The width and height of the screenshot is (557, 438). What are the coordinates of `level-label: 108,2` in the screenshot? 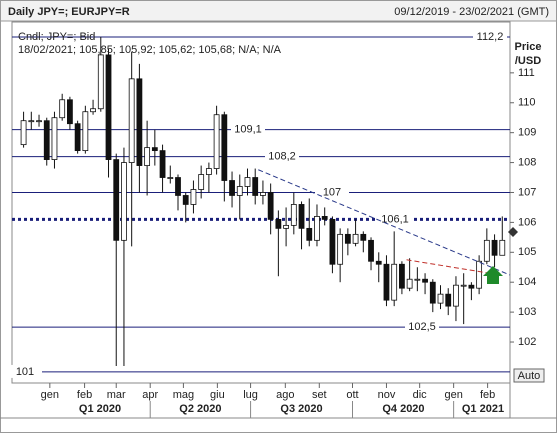 It's located at (282, 156).